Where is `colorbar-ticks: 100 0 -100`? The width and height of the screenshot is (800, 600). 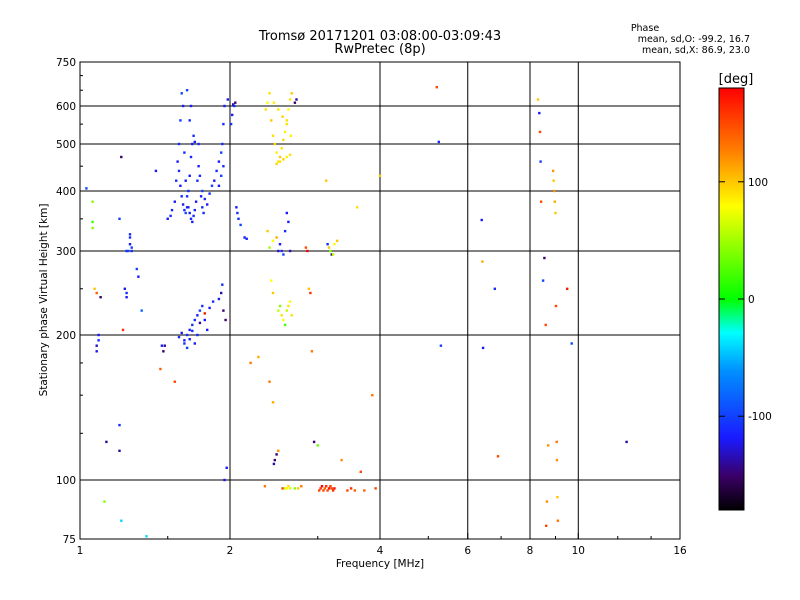 colorbar-ticks: 100 0 -100 is located at coordinates (745, 300).